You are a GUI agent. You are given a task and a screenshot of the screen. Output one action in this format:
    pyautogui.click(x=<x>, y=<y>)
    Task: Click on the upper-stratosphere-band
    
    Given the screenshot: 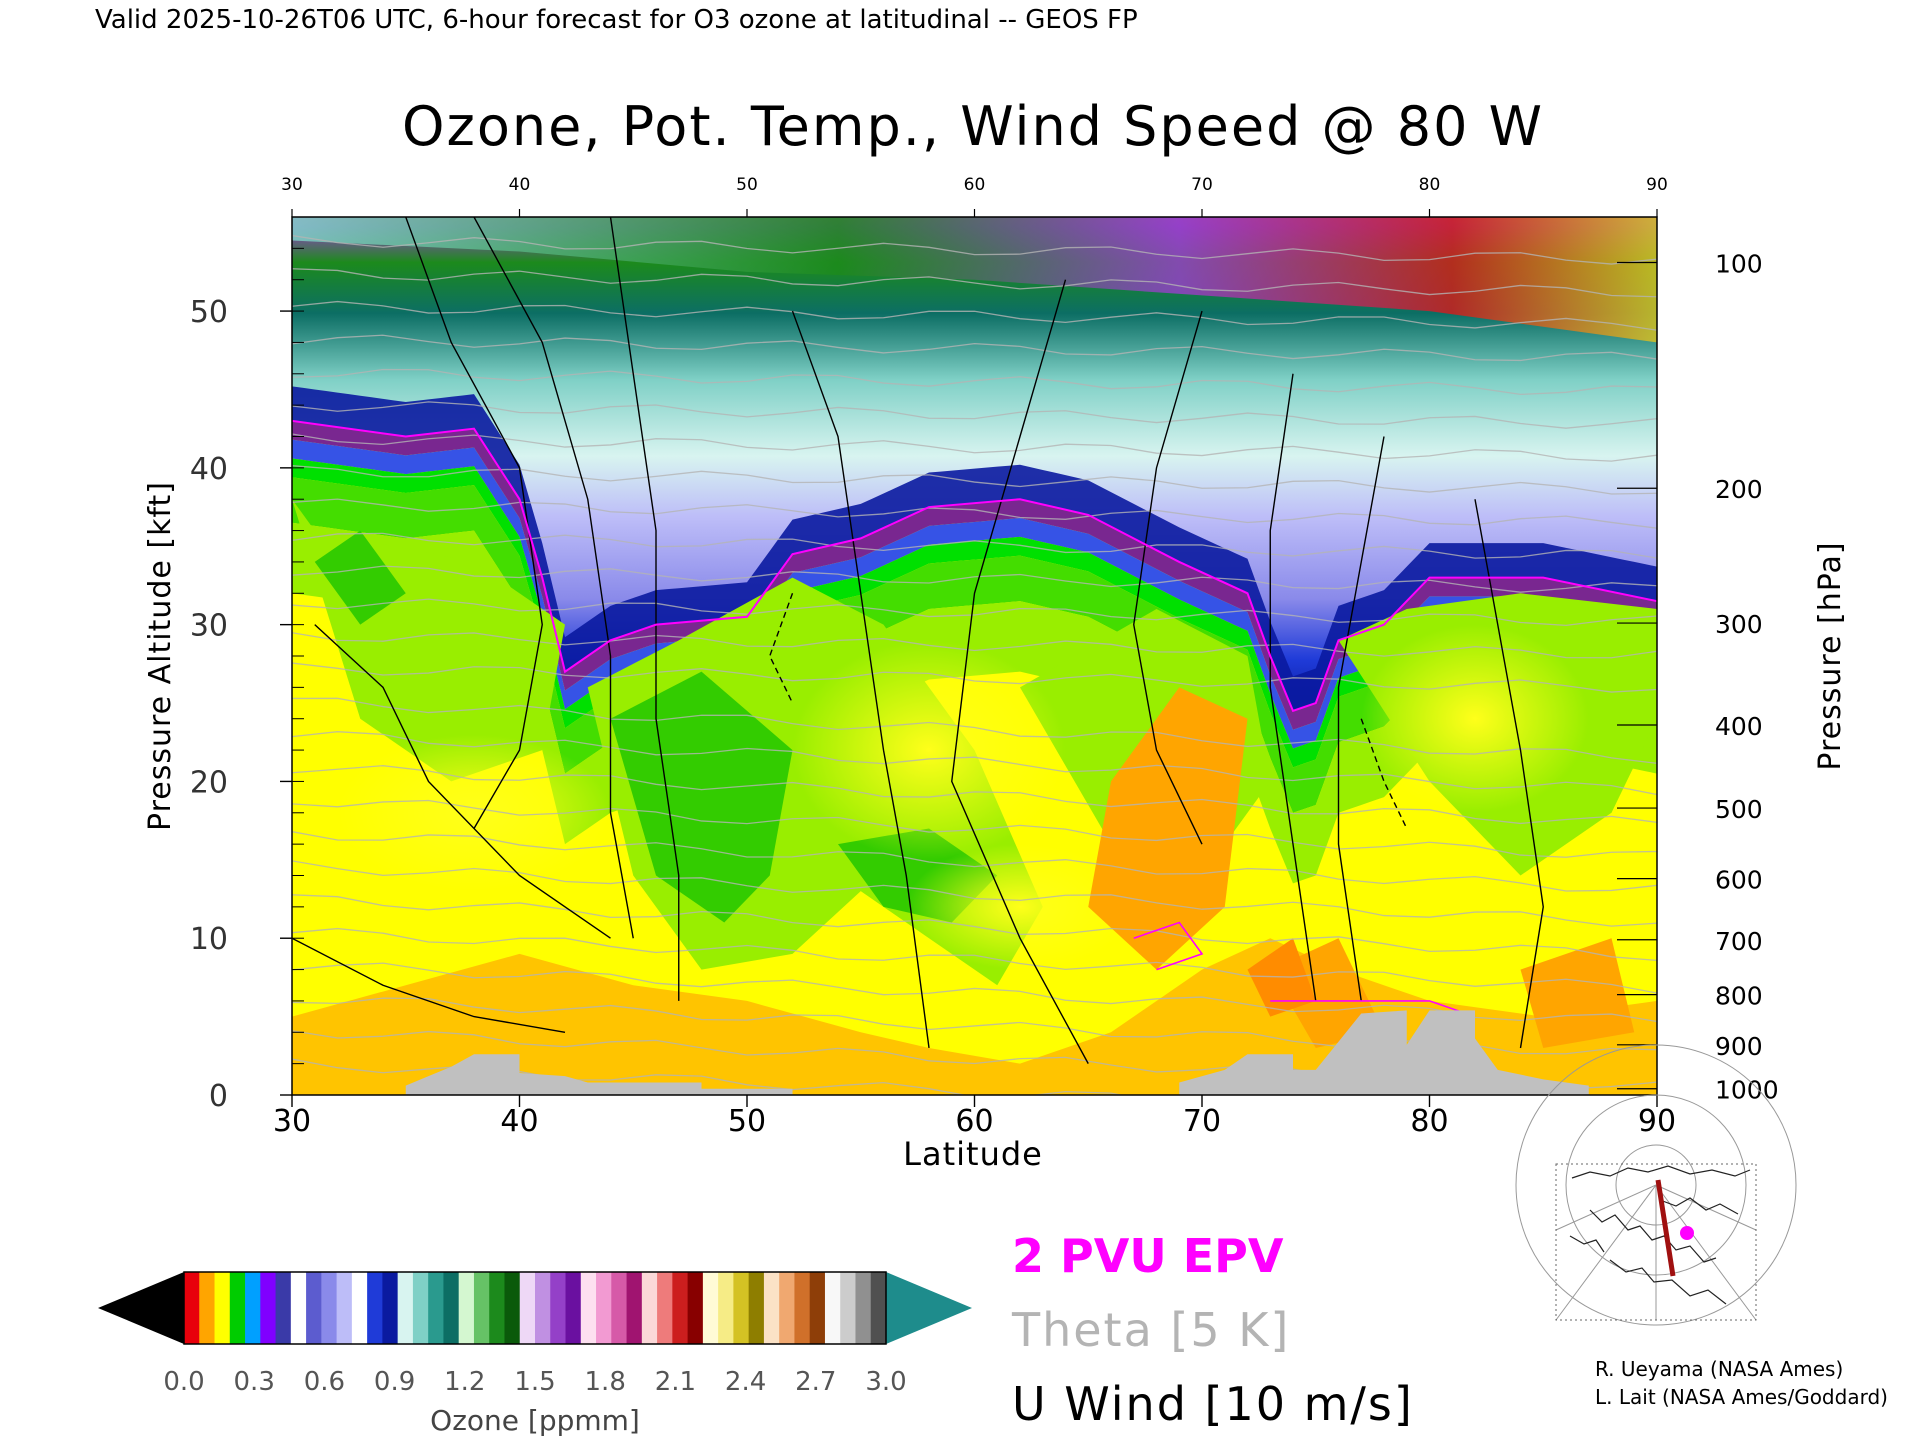 What is the action you would take?
    pyautogui.click(x=974, y=280)
    